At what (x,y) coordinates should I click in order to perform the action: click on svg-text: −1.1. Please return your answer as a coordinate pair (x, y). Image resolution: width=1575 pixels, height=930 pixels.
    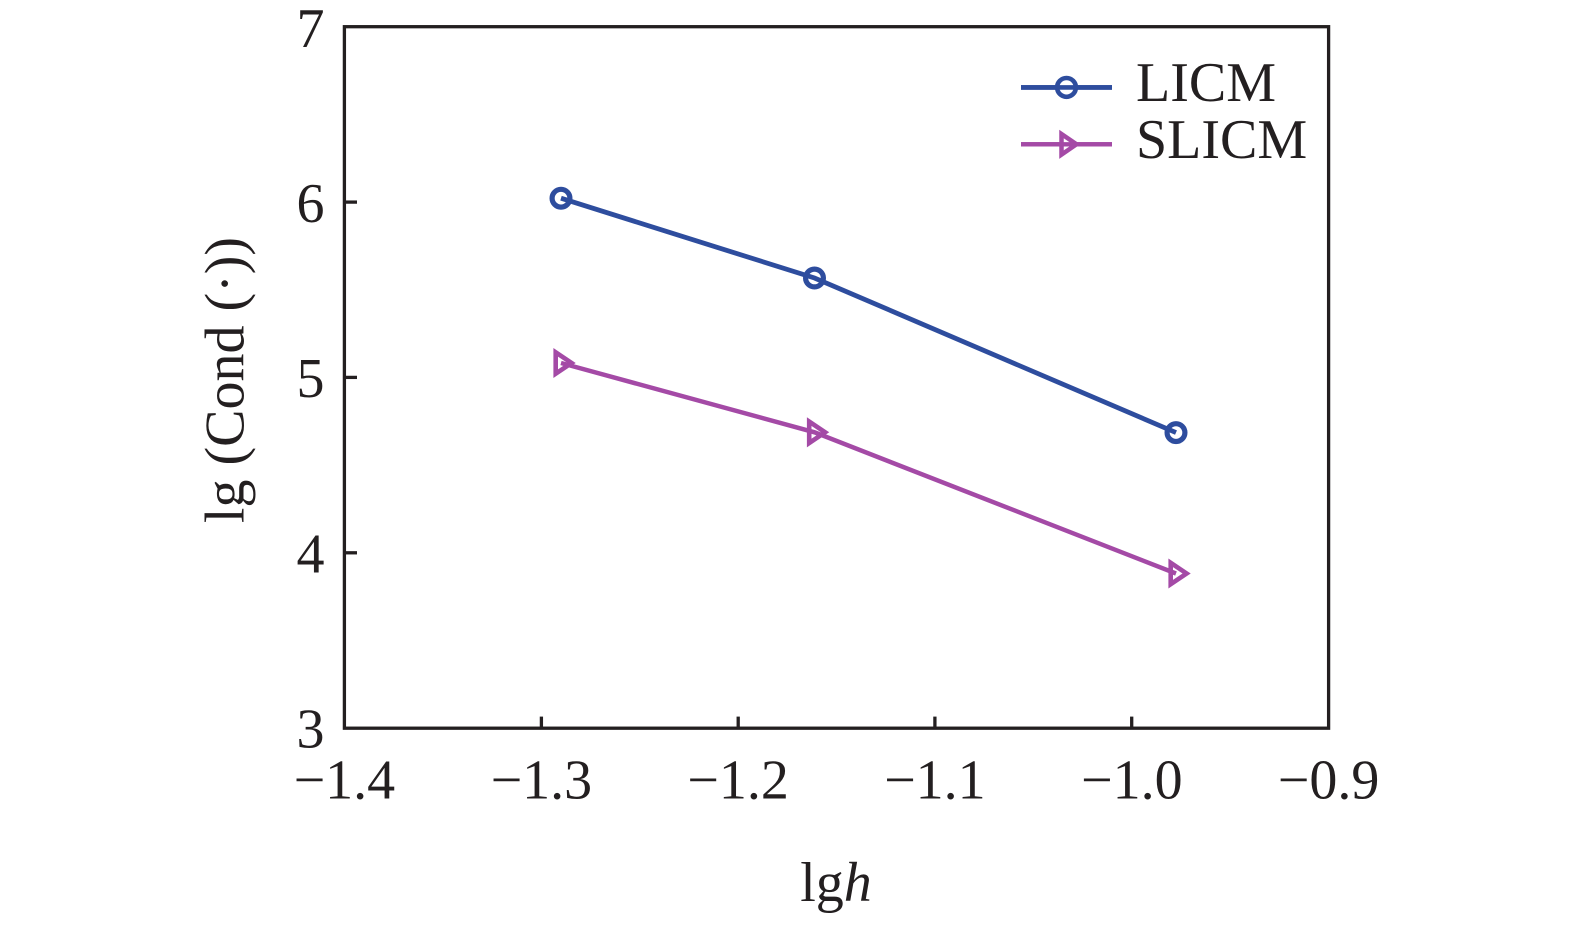
    Looking at the image, I should click on (935, 781).